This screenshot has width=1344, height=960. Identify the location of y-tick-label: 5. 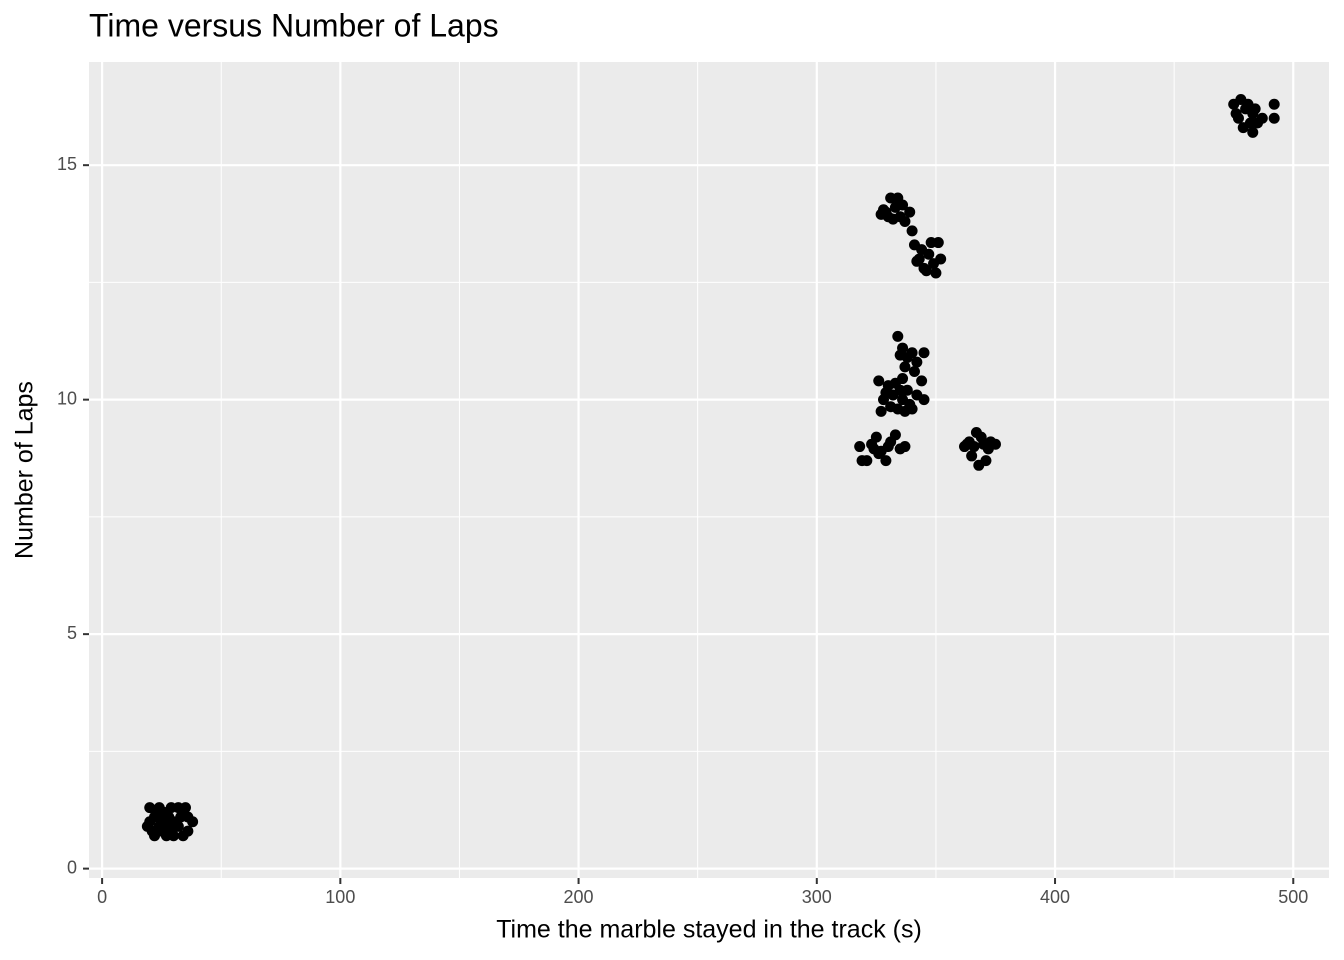
(72, 633).